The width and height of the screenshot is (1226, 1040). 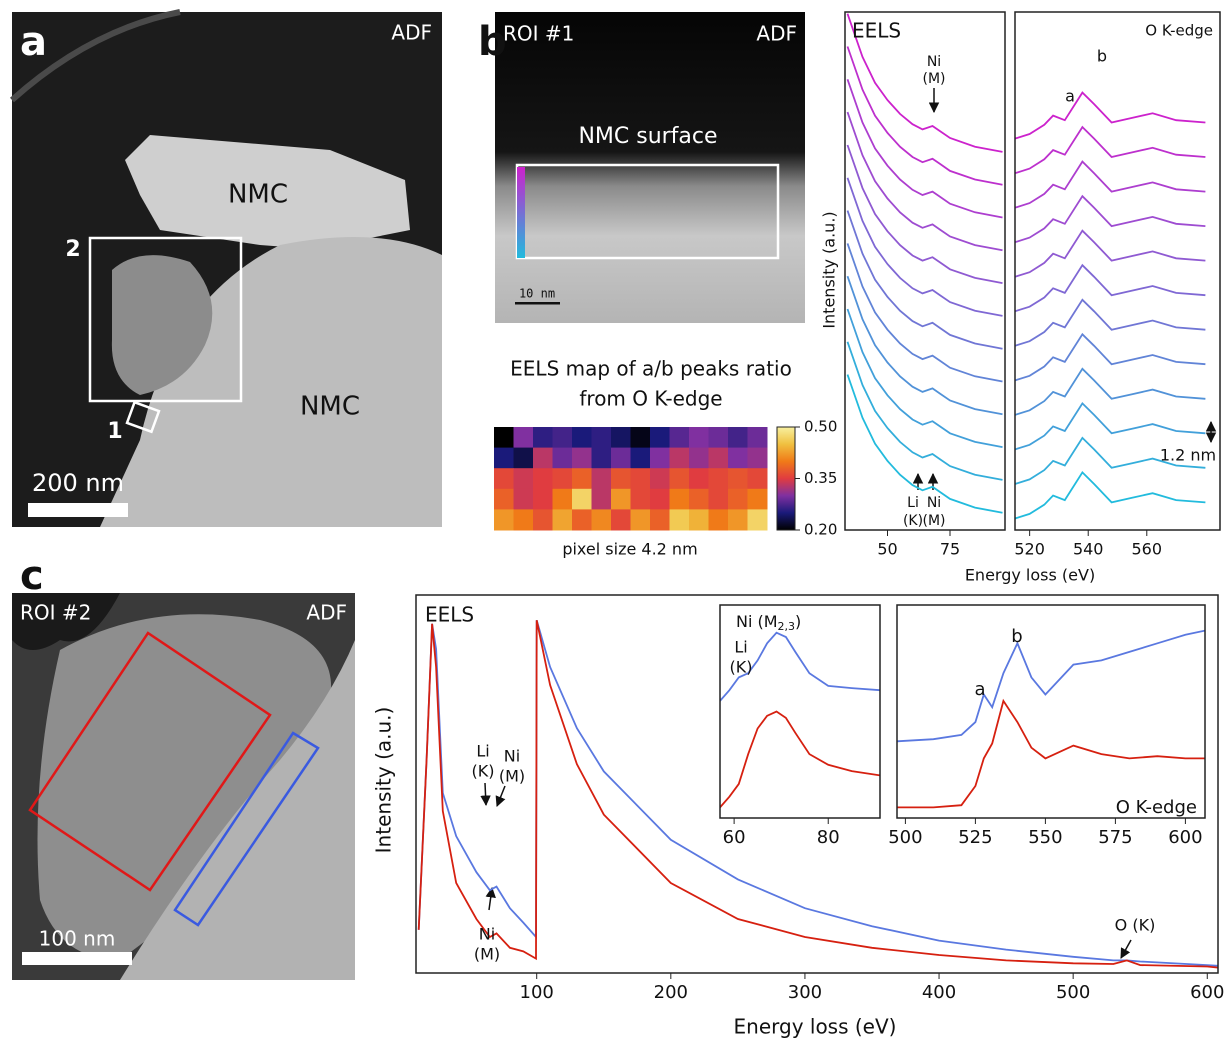 What do you see at coordinates (651, 369) in the screenshot?
I see `heatmap-title: EELS map of a/b peaks ratio` at bounding box center [651, 369].